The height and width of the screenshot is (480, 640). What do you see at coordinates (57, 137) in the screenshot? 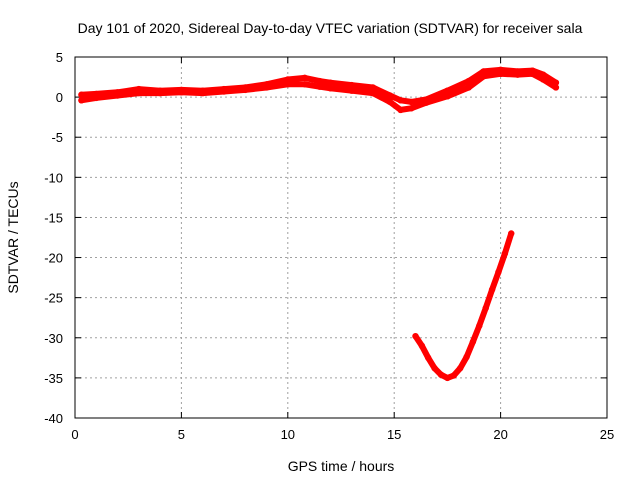
I see `y-tick-label: -5` at bounding box center [57, 137].